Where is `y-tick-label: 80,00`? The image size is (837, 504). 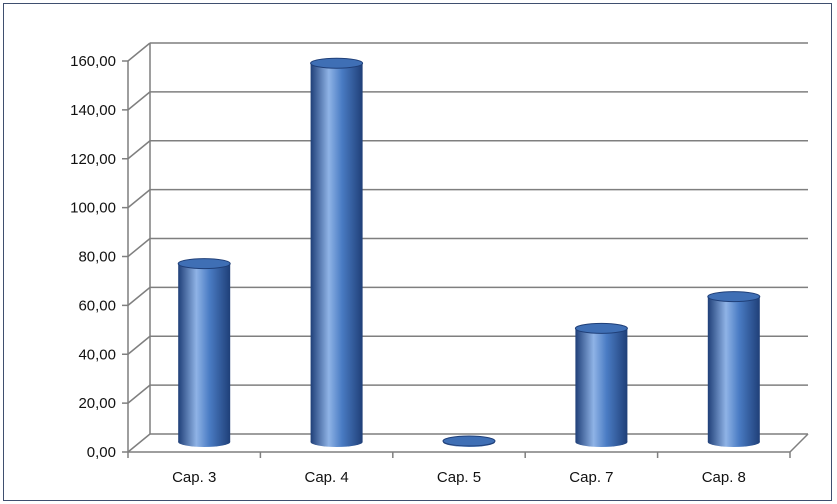 y-tick-label: 80,00 is located at coordinates (97, 257).